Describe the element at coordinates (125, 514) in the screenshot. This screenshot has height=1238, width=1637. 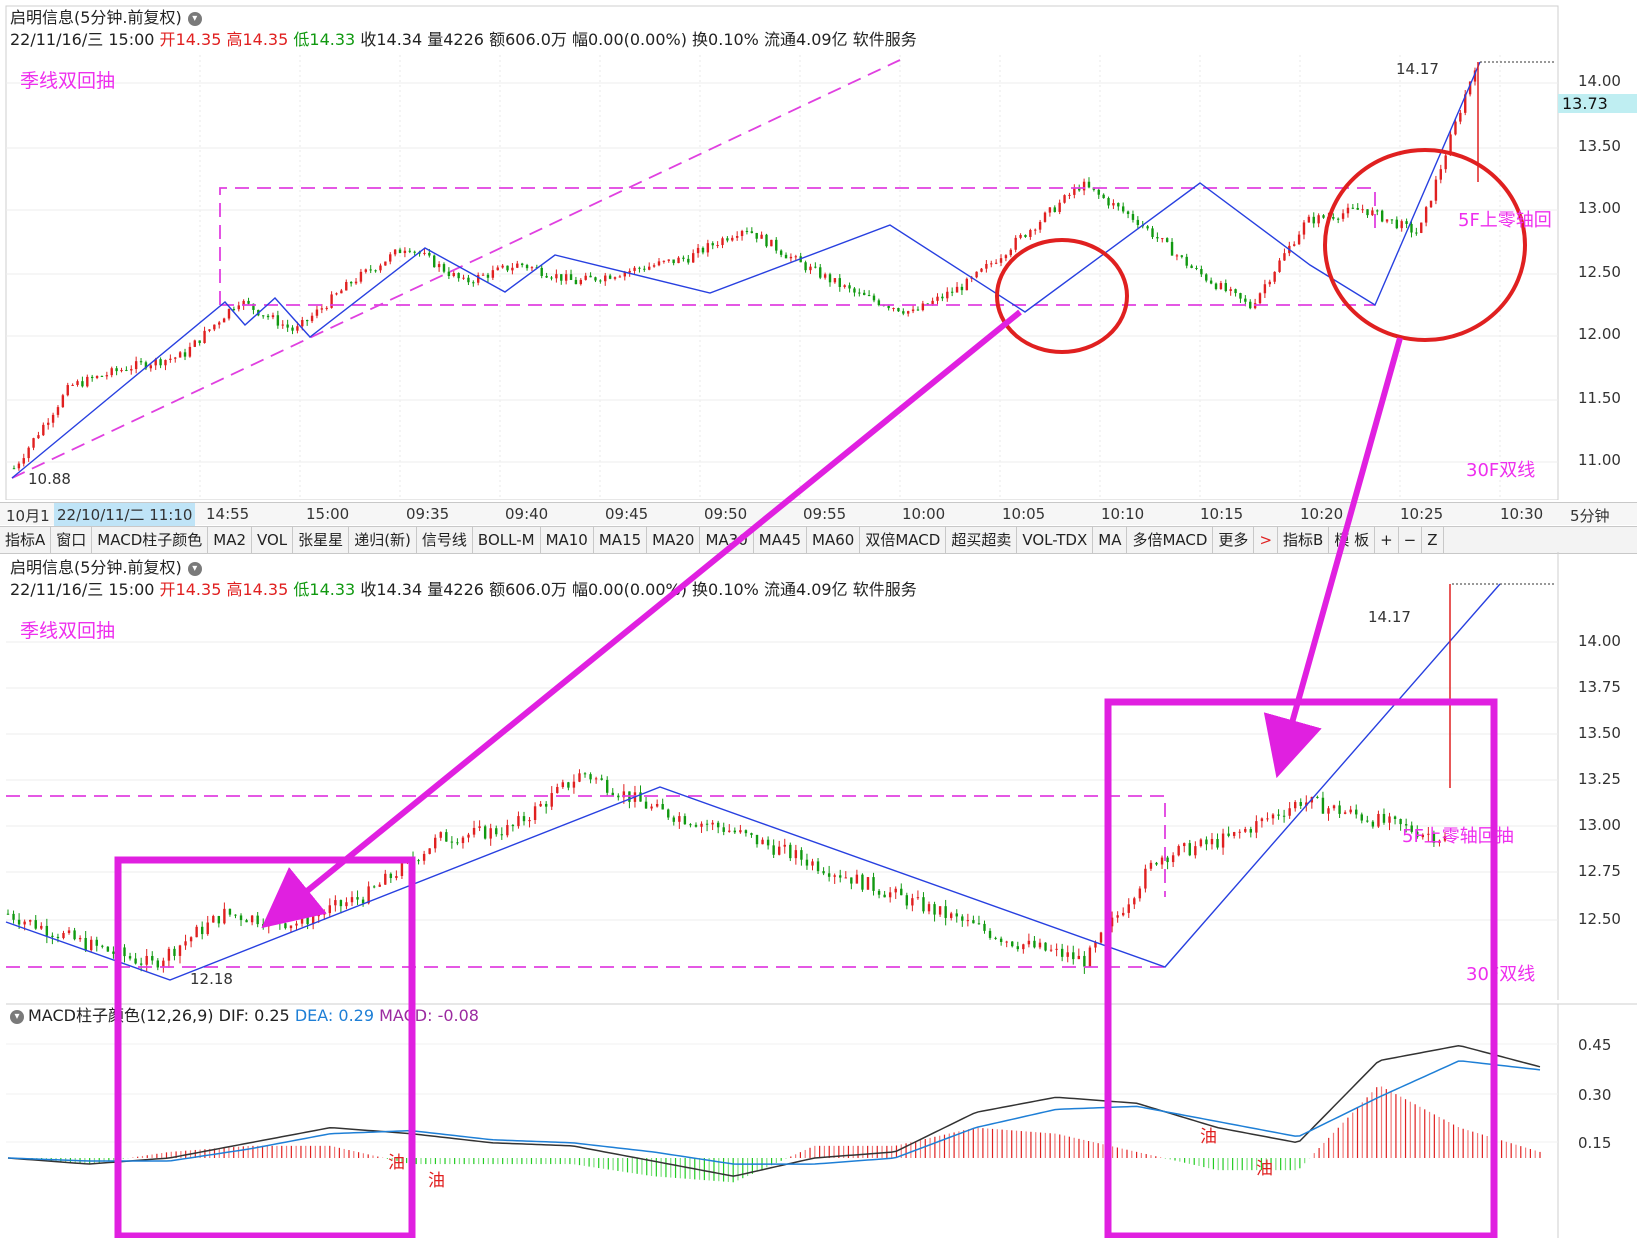
I see `xtick-selected: 22/10/11/二 11:10` at that location.